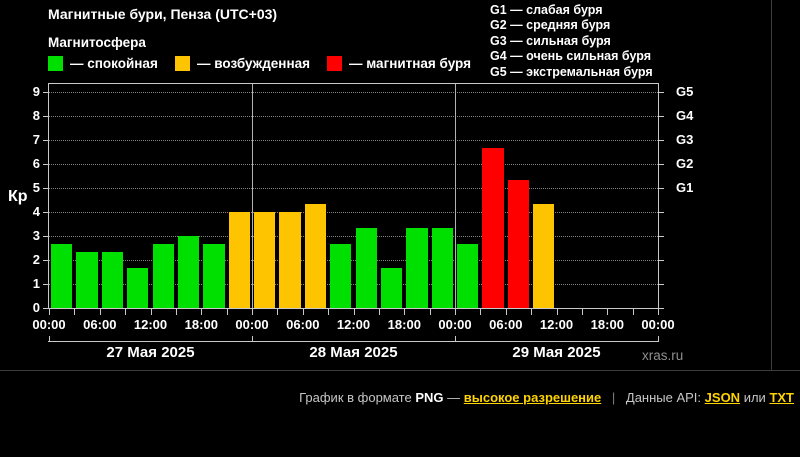 The width and height of the screenshot is (800, 457). I want to click on g-legend-line: G2 — средняя буря, so click(550, 25).